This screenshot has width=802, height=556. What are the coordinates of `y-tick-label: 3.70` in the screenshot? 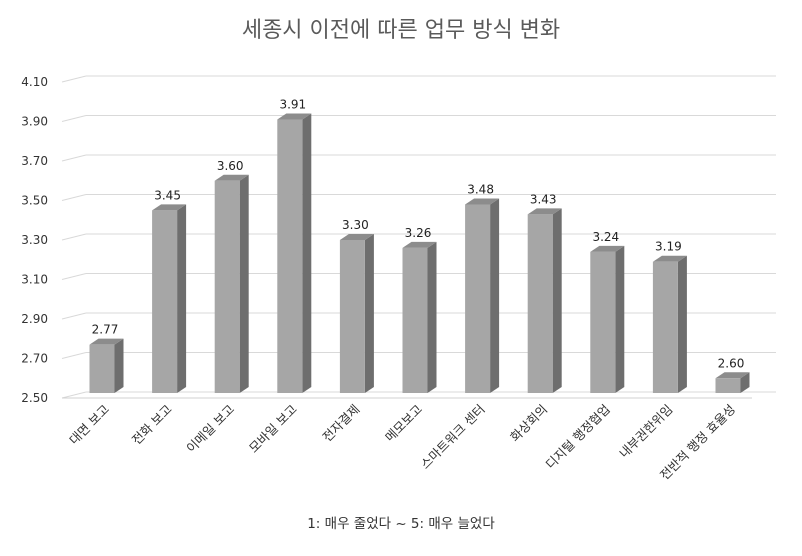 It's located at (34, 161).